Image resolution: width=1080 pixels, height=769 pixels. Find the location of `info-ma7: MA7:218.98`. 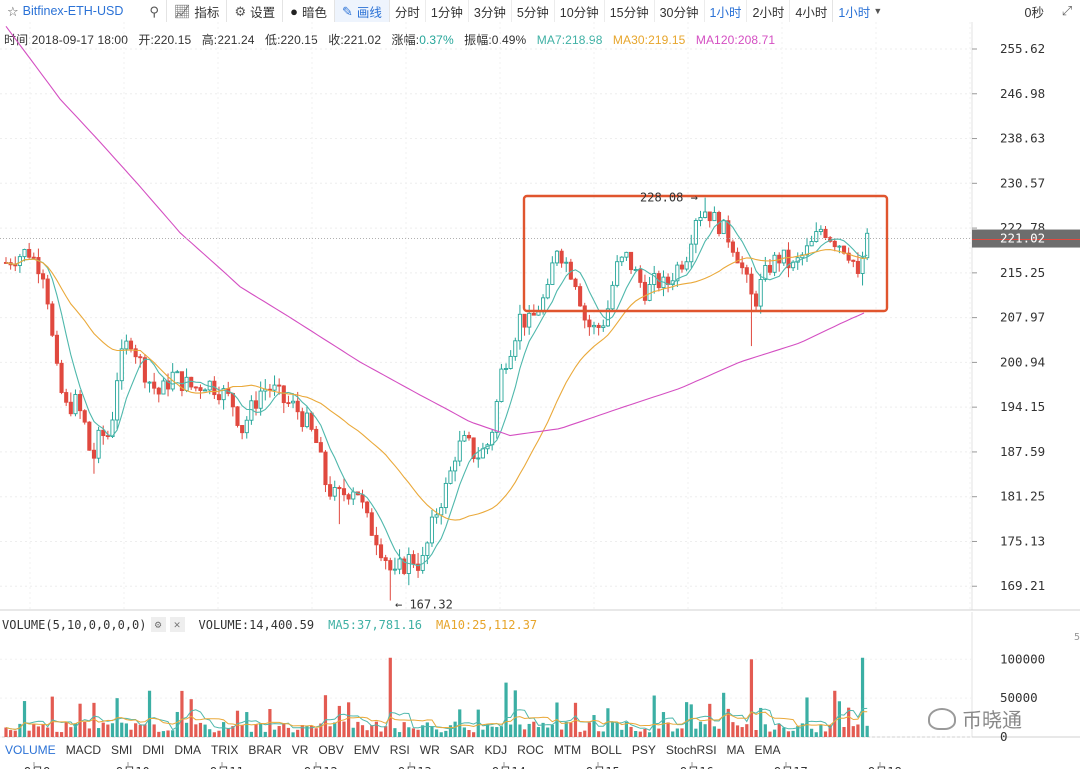

info-ma7: MA7:218.98 is located at coordinates (569, 40).